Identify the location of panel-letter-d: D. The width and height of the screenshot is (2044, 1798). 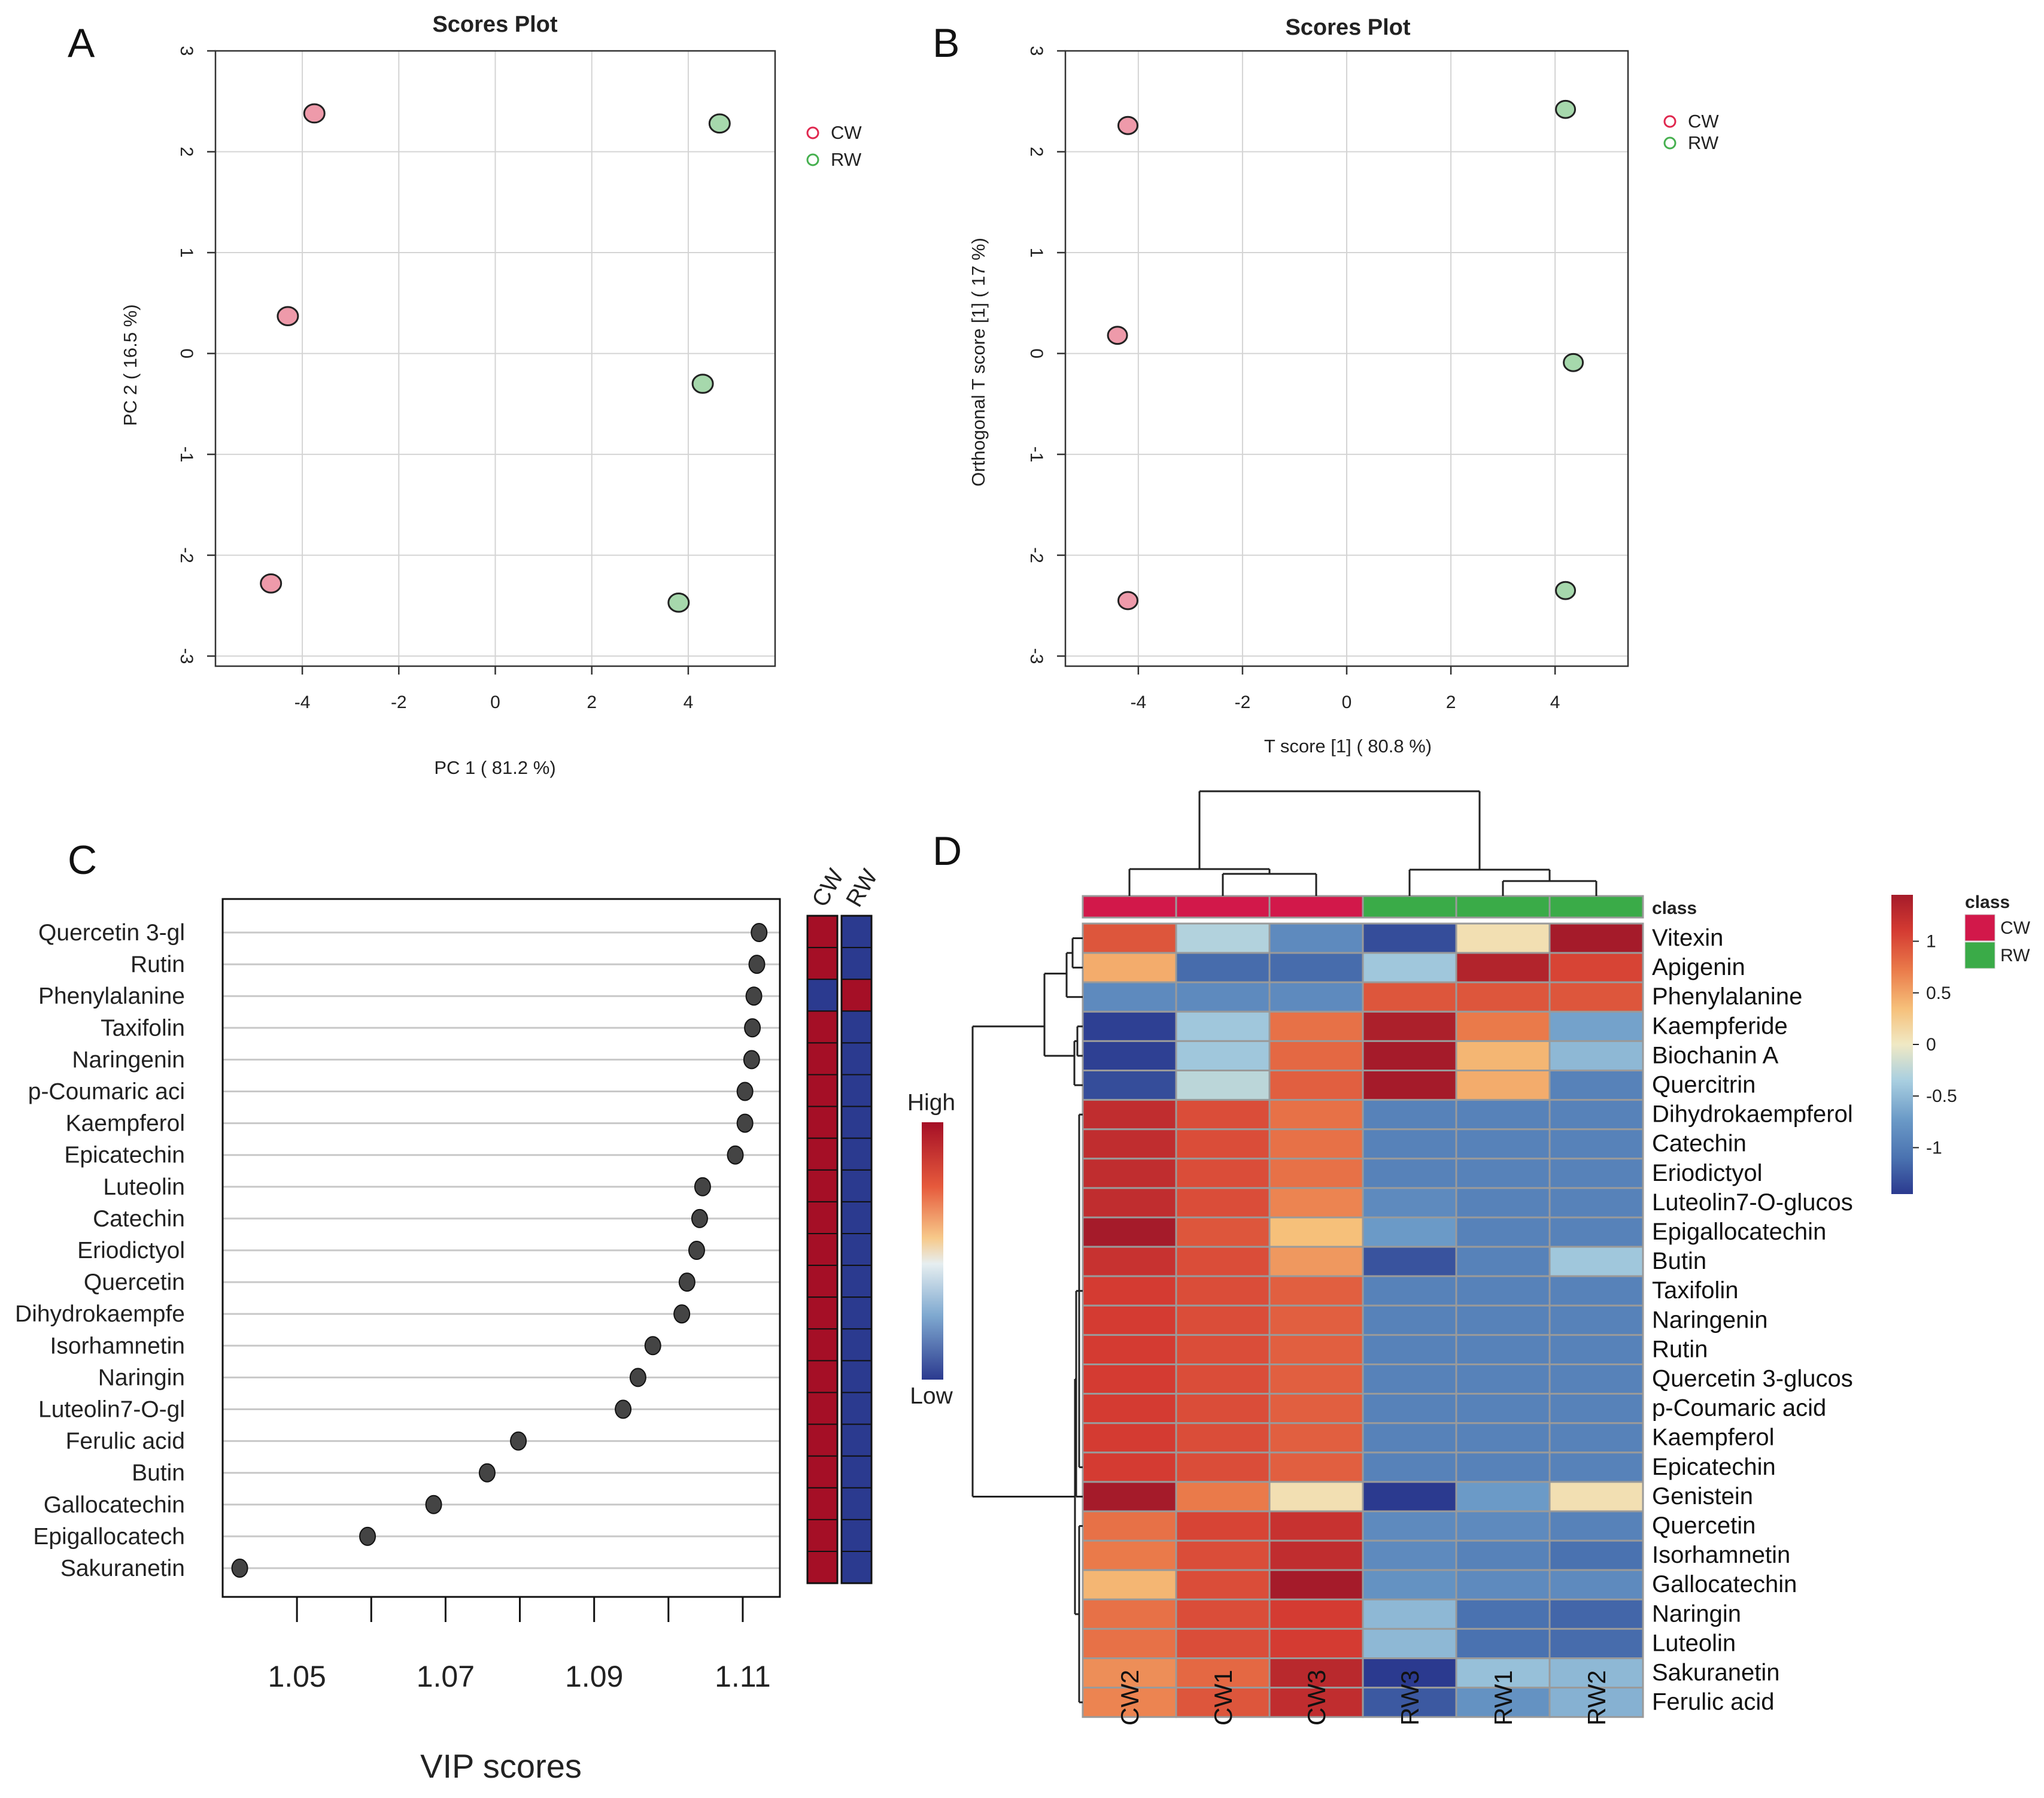
(947, 851).